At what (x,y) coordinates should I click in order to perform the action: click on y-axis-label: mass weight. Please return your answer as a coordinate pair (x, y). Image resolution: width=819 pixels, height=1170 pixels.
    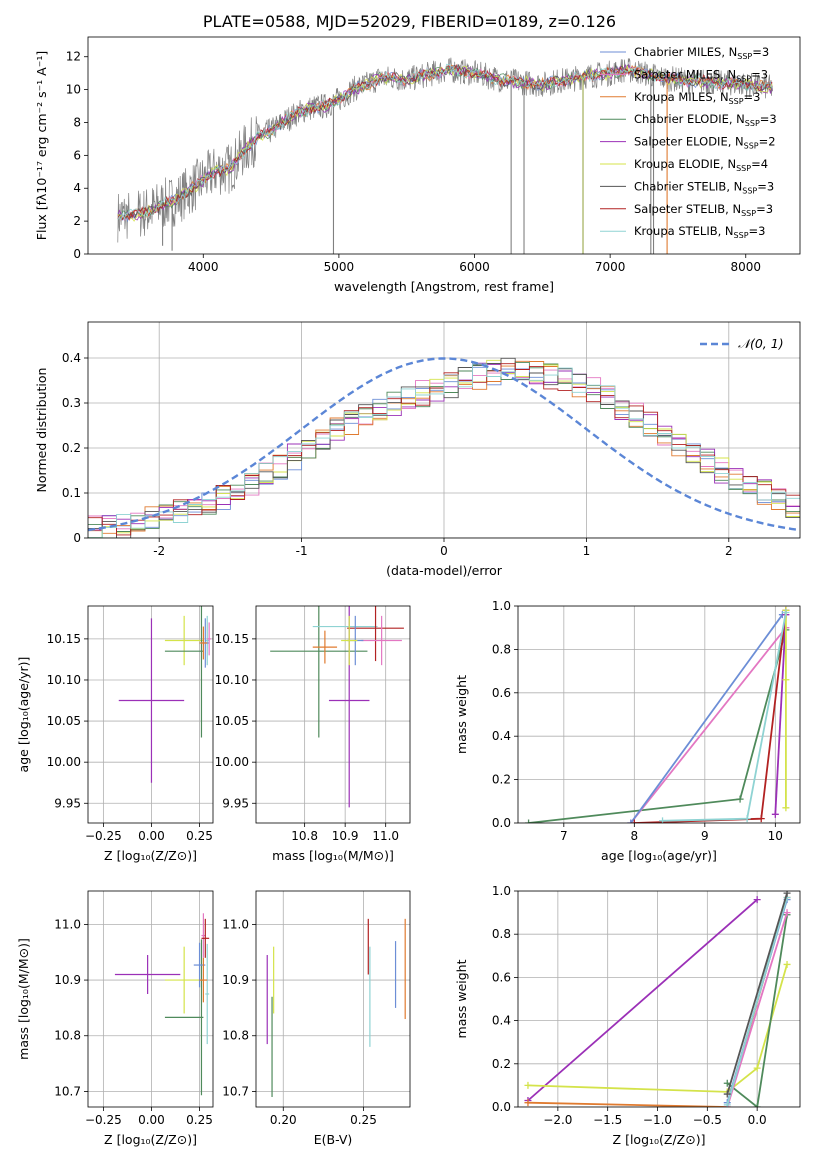
    Looking at the image, I should click on (461, 998).